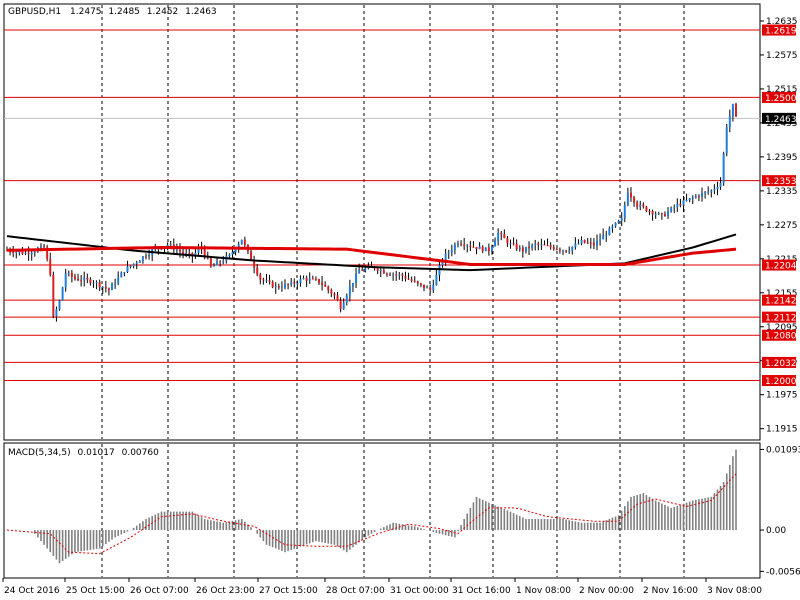  What do you see at coordinates (670, 591) in the screenshot?
I see `time-axis-label: 2 Nov 16:00` at bounding box center [670, 591].